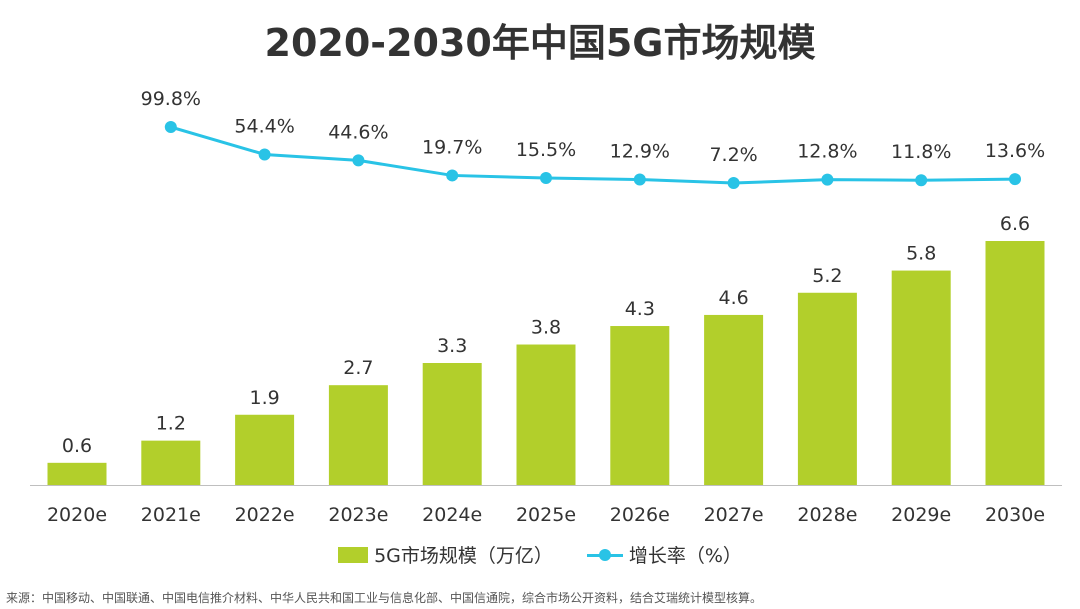  I want to click on legend-item-bar: 5G市场规模（万亿）, so click(445, 554).